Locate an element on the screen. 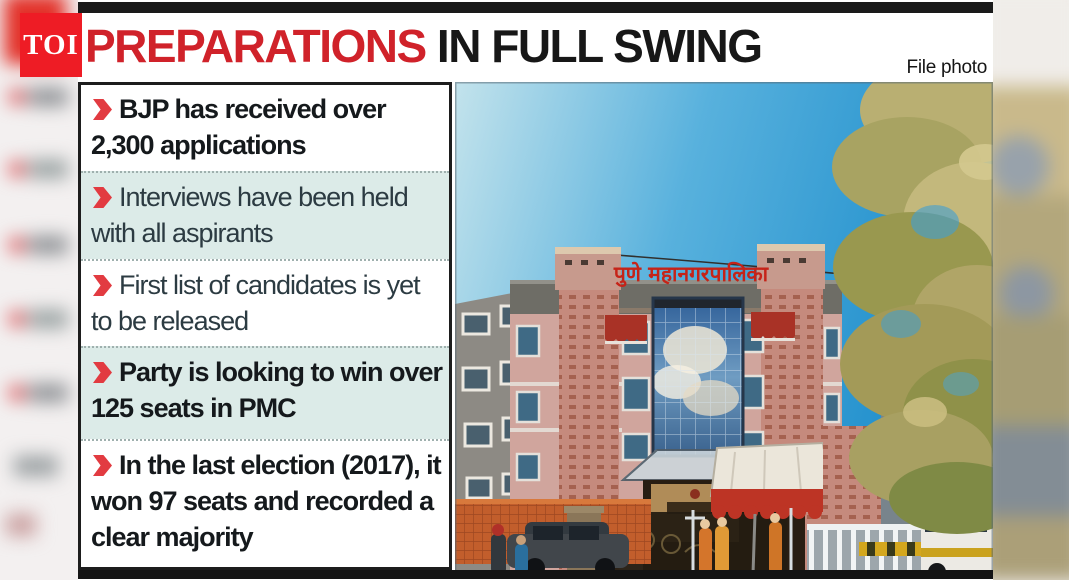 This screenshot has height=580, width=1069. blurred-left-edge is located at coordinates (39, 290).